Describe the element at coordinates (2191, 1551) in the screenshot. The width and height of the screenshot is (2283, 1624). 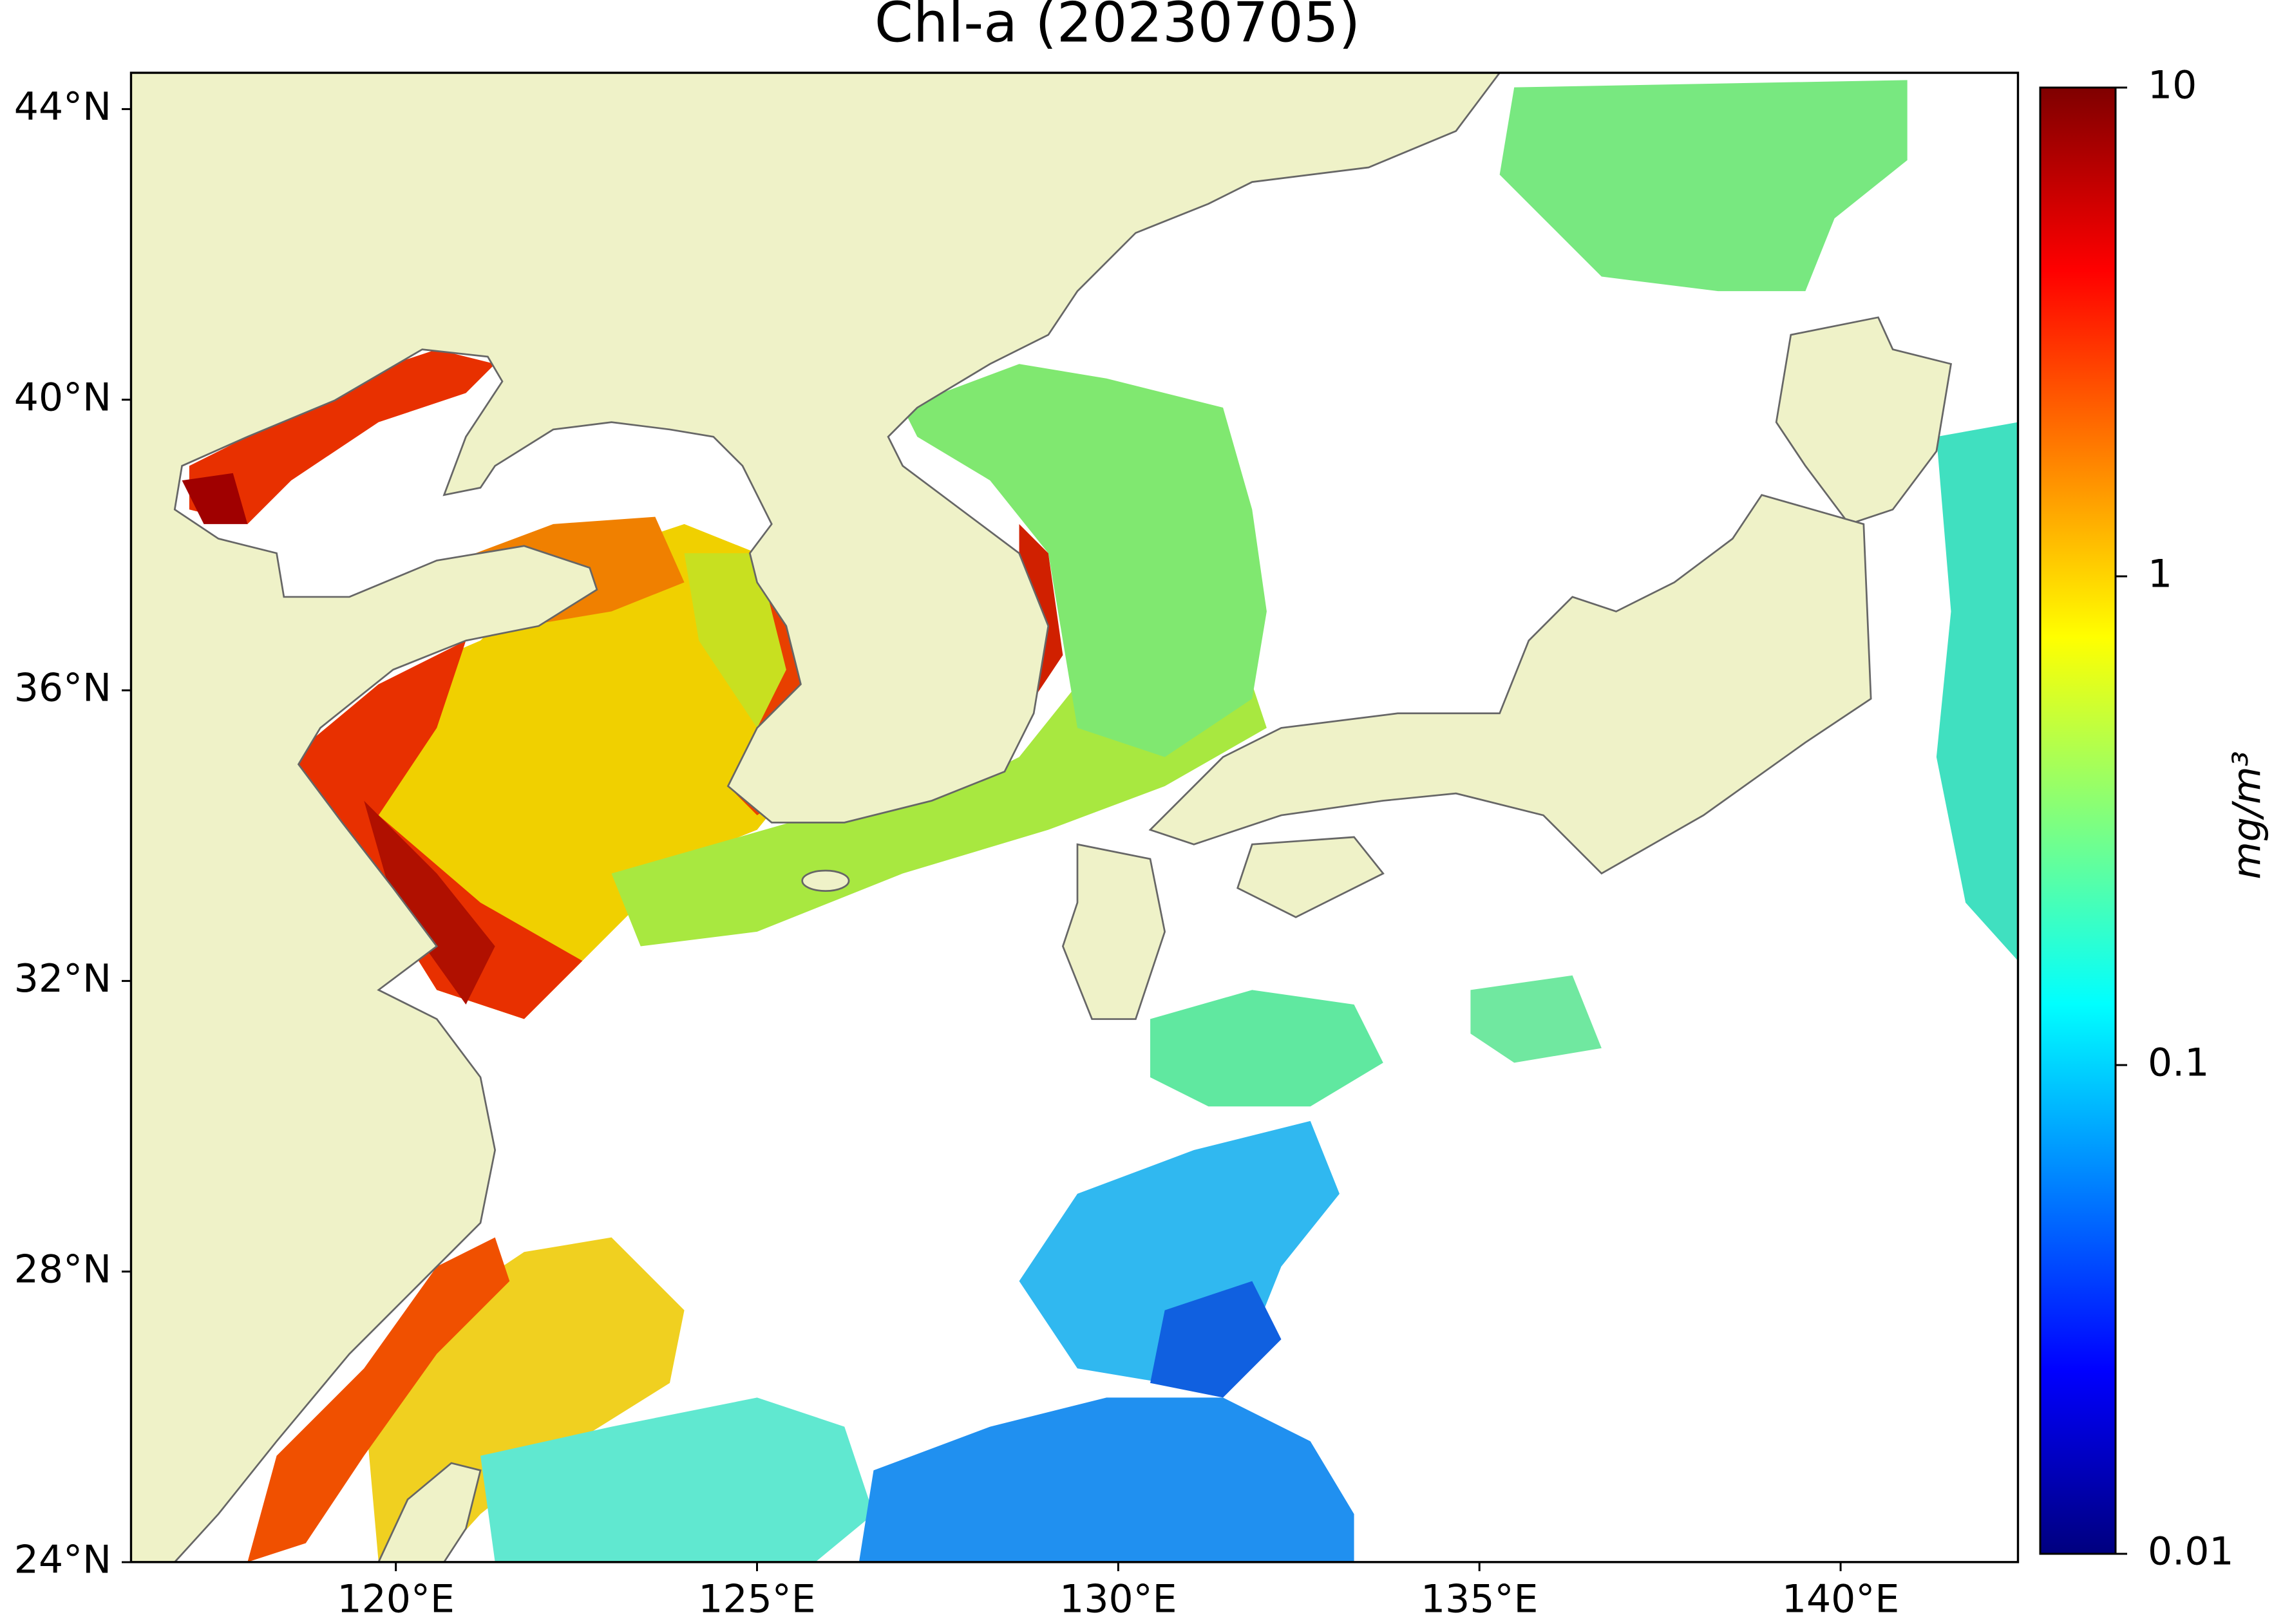
I see `colorbar-tick-label: 0.01` at that location.